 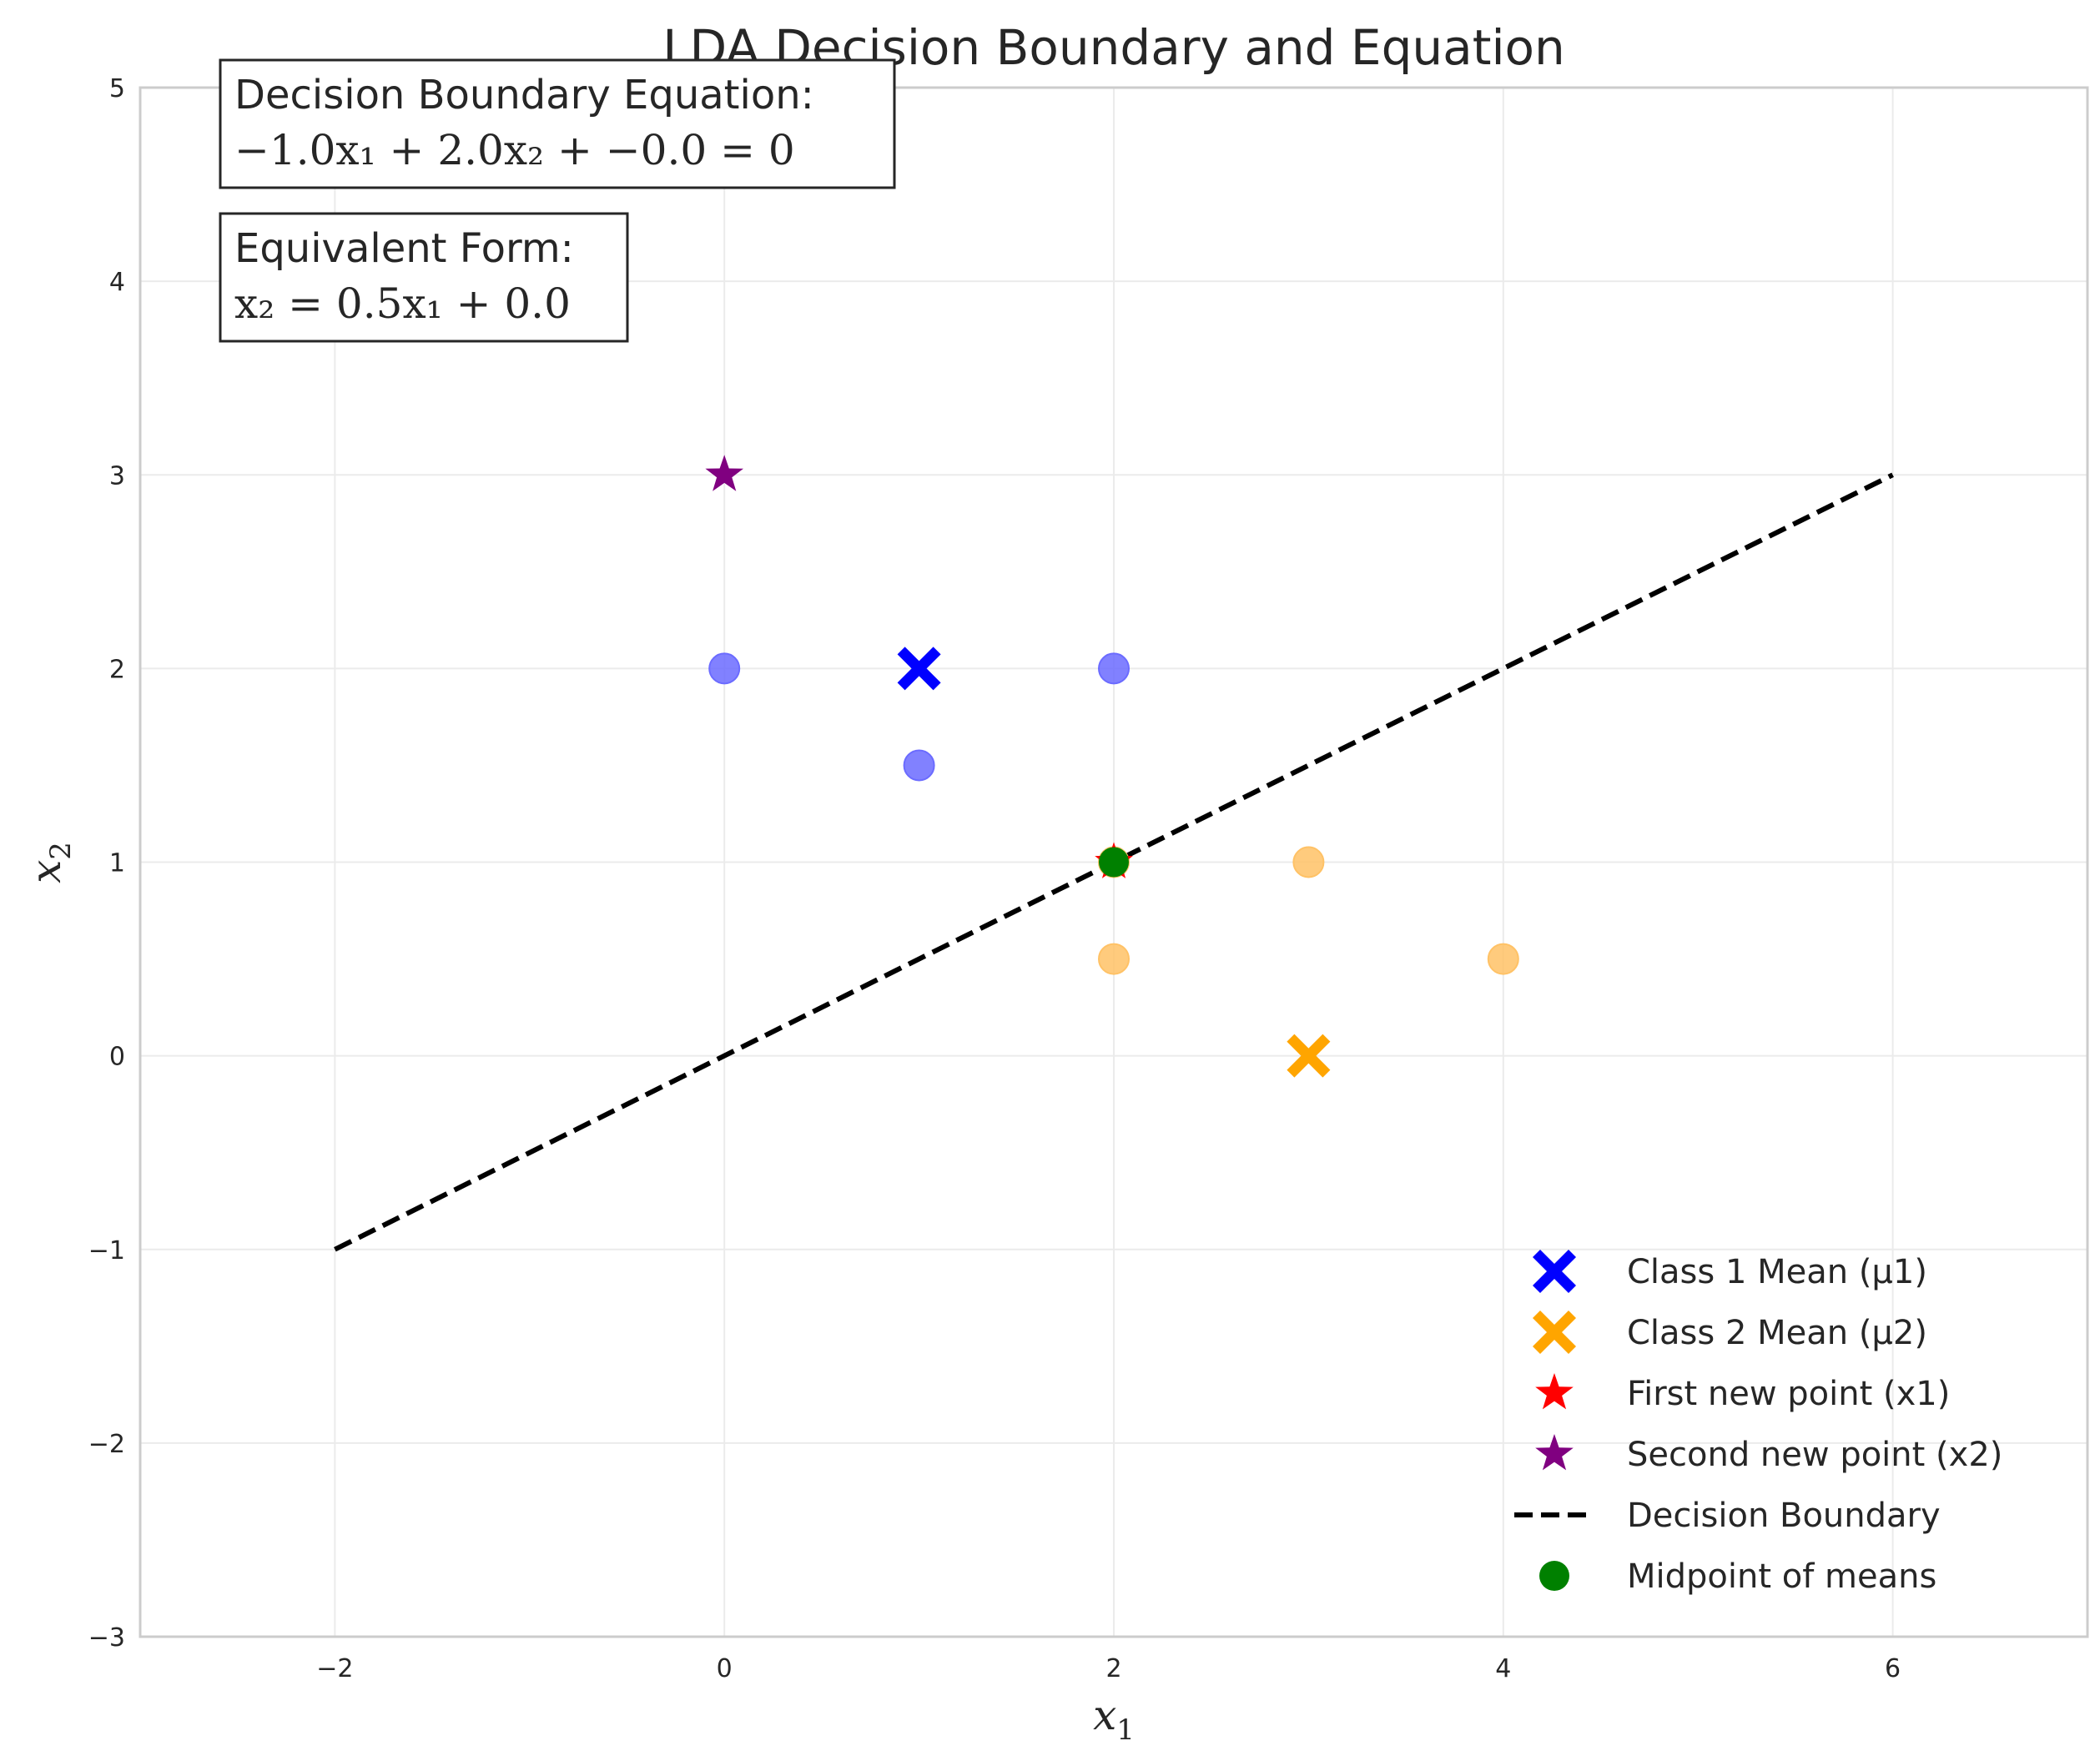 I want to click on y-tick-label: 0, so click(x=117, y=1057).